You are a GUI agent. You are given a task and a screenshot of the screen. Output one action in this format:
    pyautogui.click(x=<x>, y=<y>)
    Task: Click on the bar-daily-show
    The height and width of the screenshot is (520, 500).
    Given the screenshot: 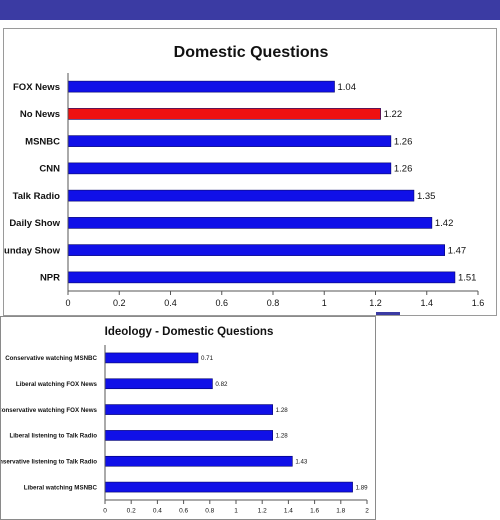 What is the action you would take?
    pyautogui.click(x=250, y=223)
    